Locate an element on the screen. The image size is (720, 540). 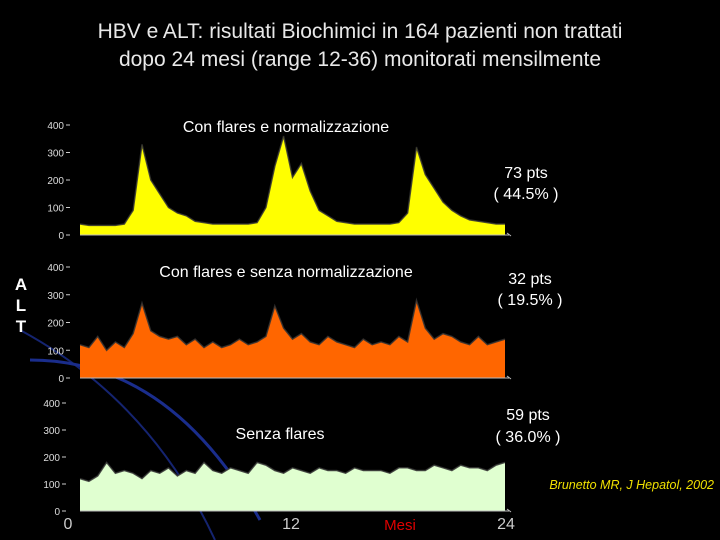
x-tick-label: 12 is located at coordinates (291, 524).